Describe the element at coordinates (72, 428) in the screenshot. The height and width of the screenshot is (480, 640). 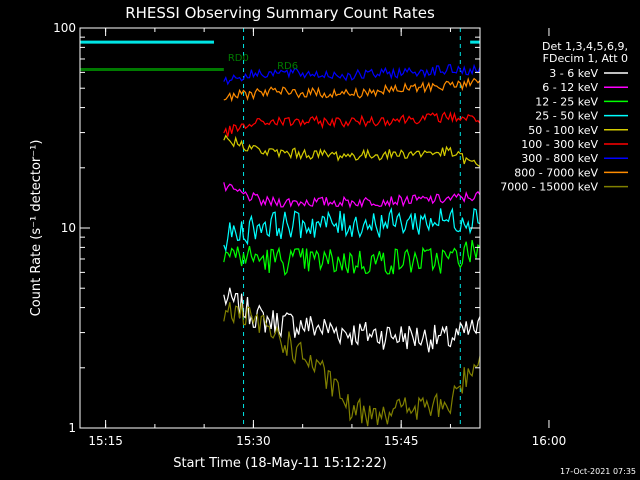
I see `y-tick-label-0: 1` at that location.